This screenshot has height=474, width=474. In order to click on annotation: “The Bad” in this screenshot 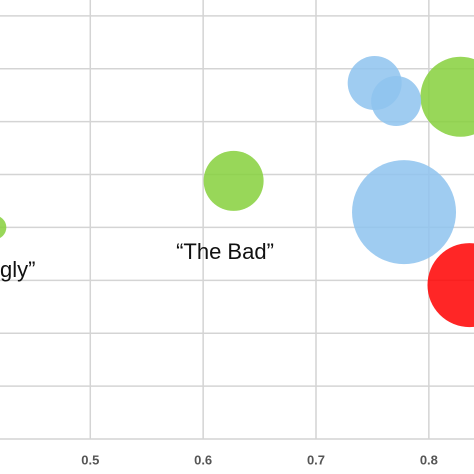, I will do `click(225, 251)`.